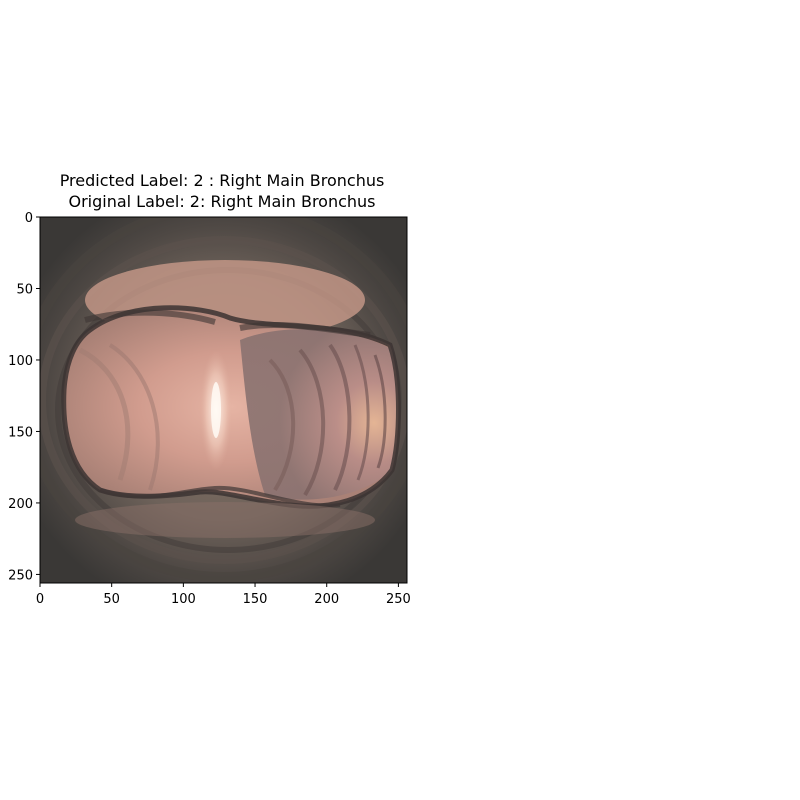 The height and width of the screenshot is (800, 800). What do you see at coordinates (255, 599) in the screenshot?
I see `x-tick-label: 150` at bounding box center [255, 599].